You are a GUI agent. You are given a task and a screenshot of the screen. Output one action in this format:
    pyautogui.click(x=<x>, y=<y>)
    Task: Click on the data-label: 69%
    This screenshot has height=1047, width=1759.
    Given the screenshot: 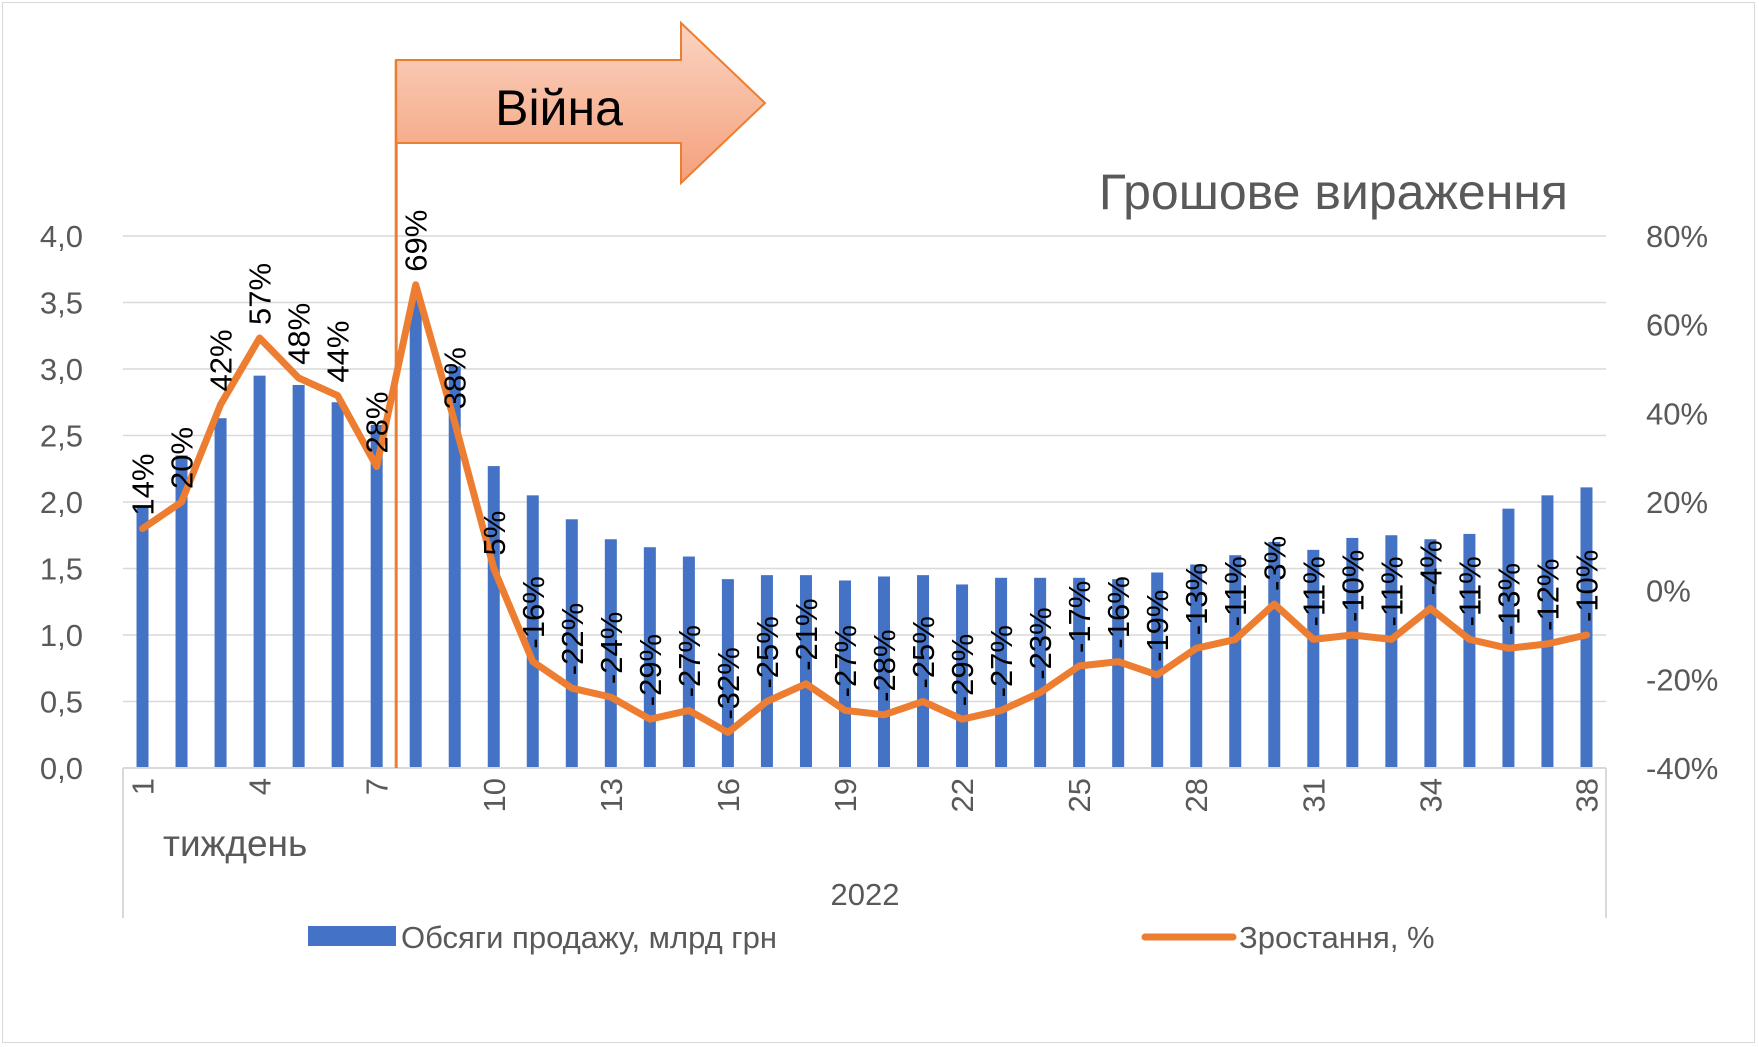 What is the action you would take?
    pyautogui.click(x=416, y=241)
    